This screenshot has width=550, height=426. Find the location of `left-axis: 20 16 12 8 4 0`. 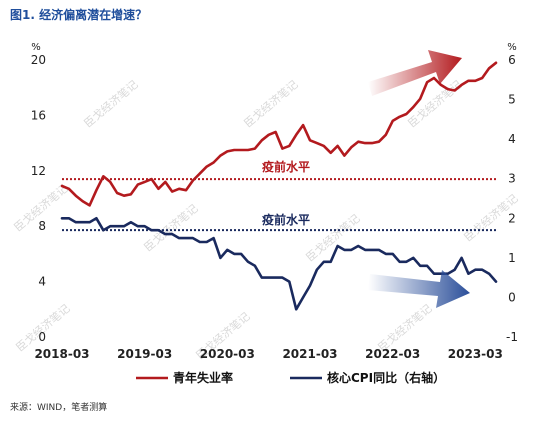

left-axis: 20 16 12 8 4 0 is located at coordinates (38, 198).